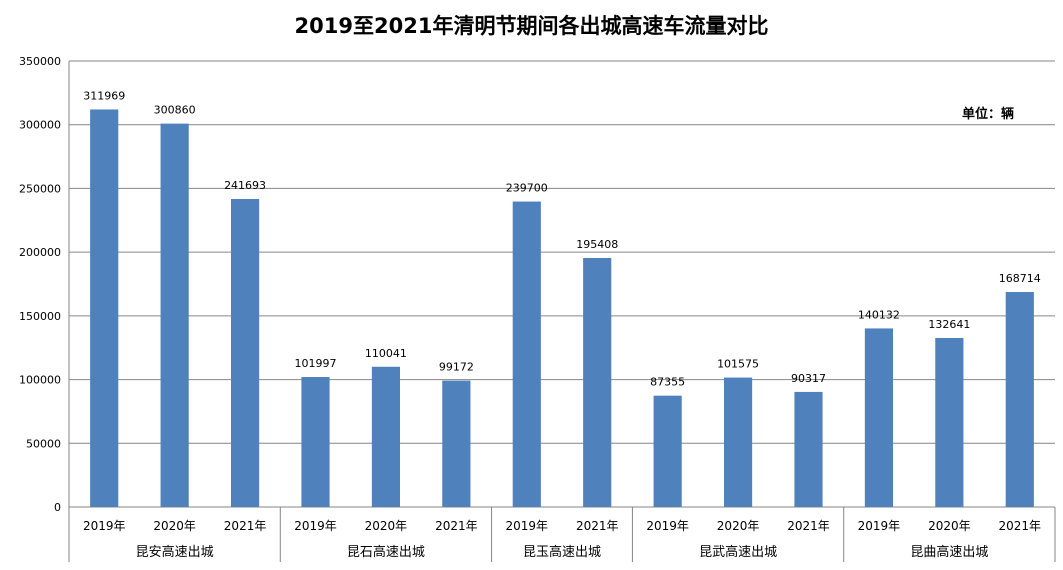 The image size is (1063, 570). I want to click on data-label: 132641, so click(949, 324).